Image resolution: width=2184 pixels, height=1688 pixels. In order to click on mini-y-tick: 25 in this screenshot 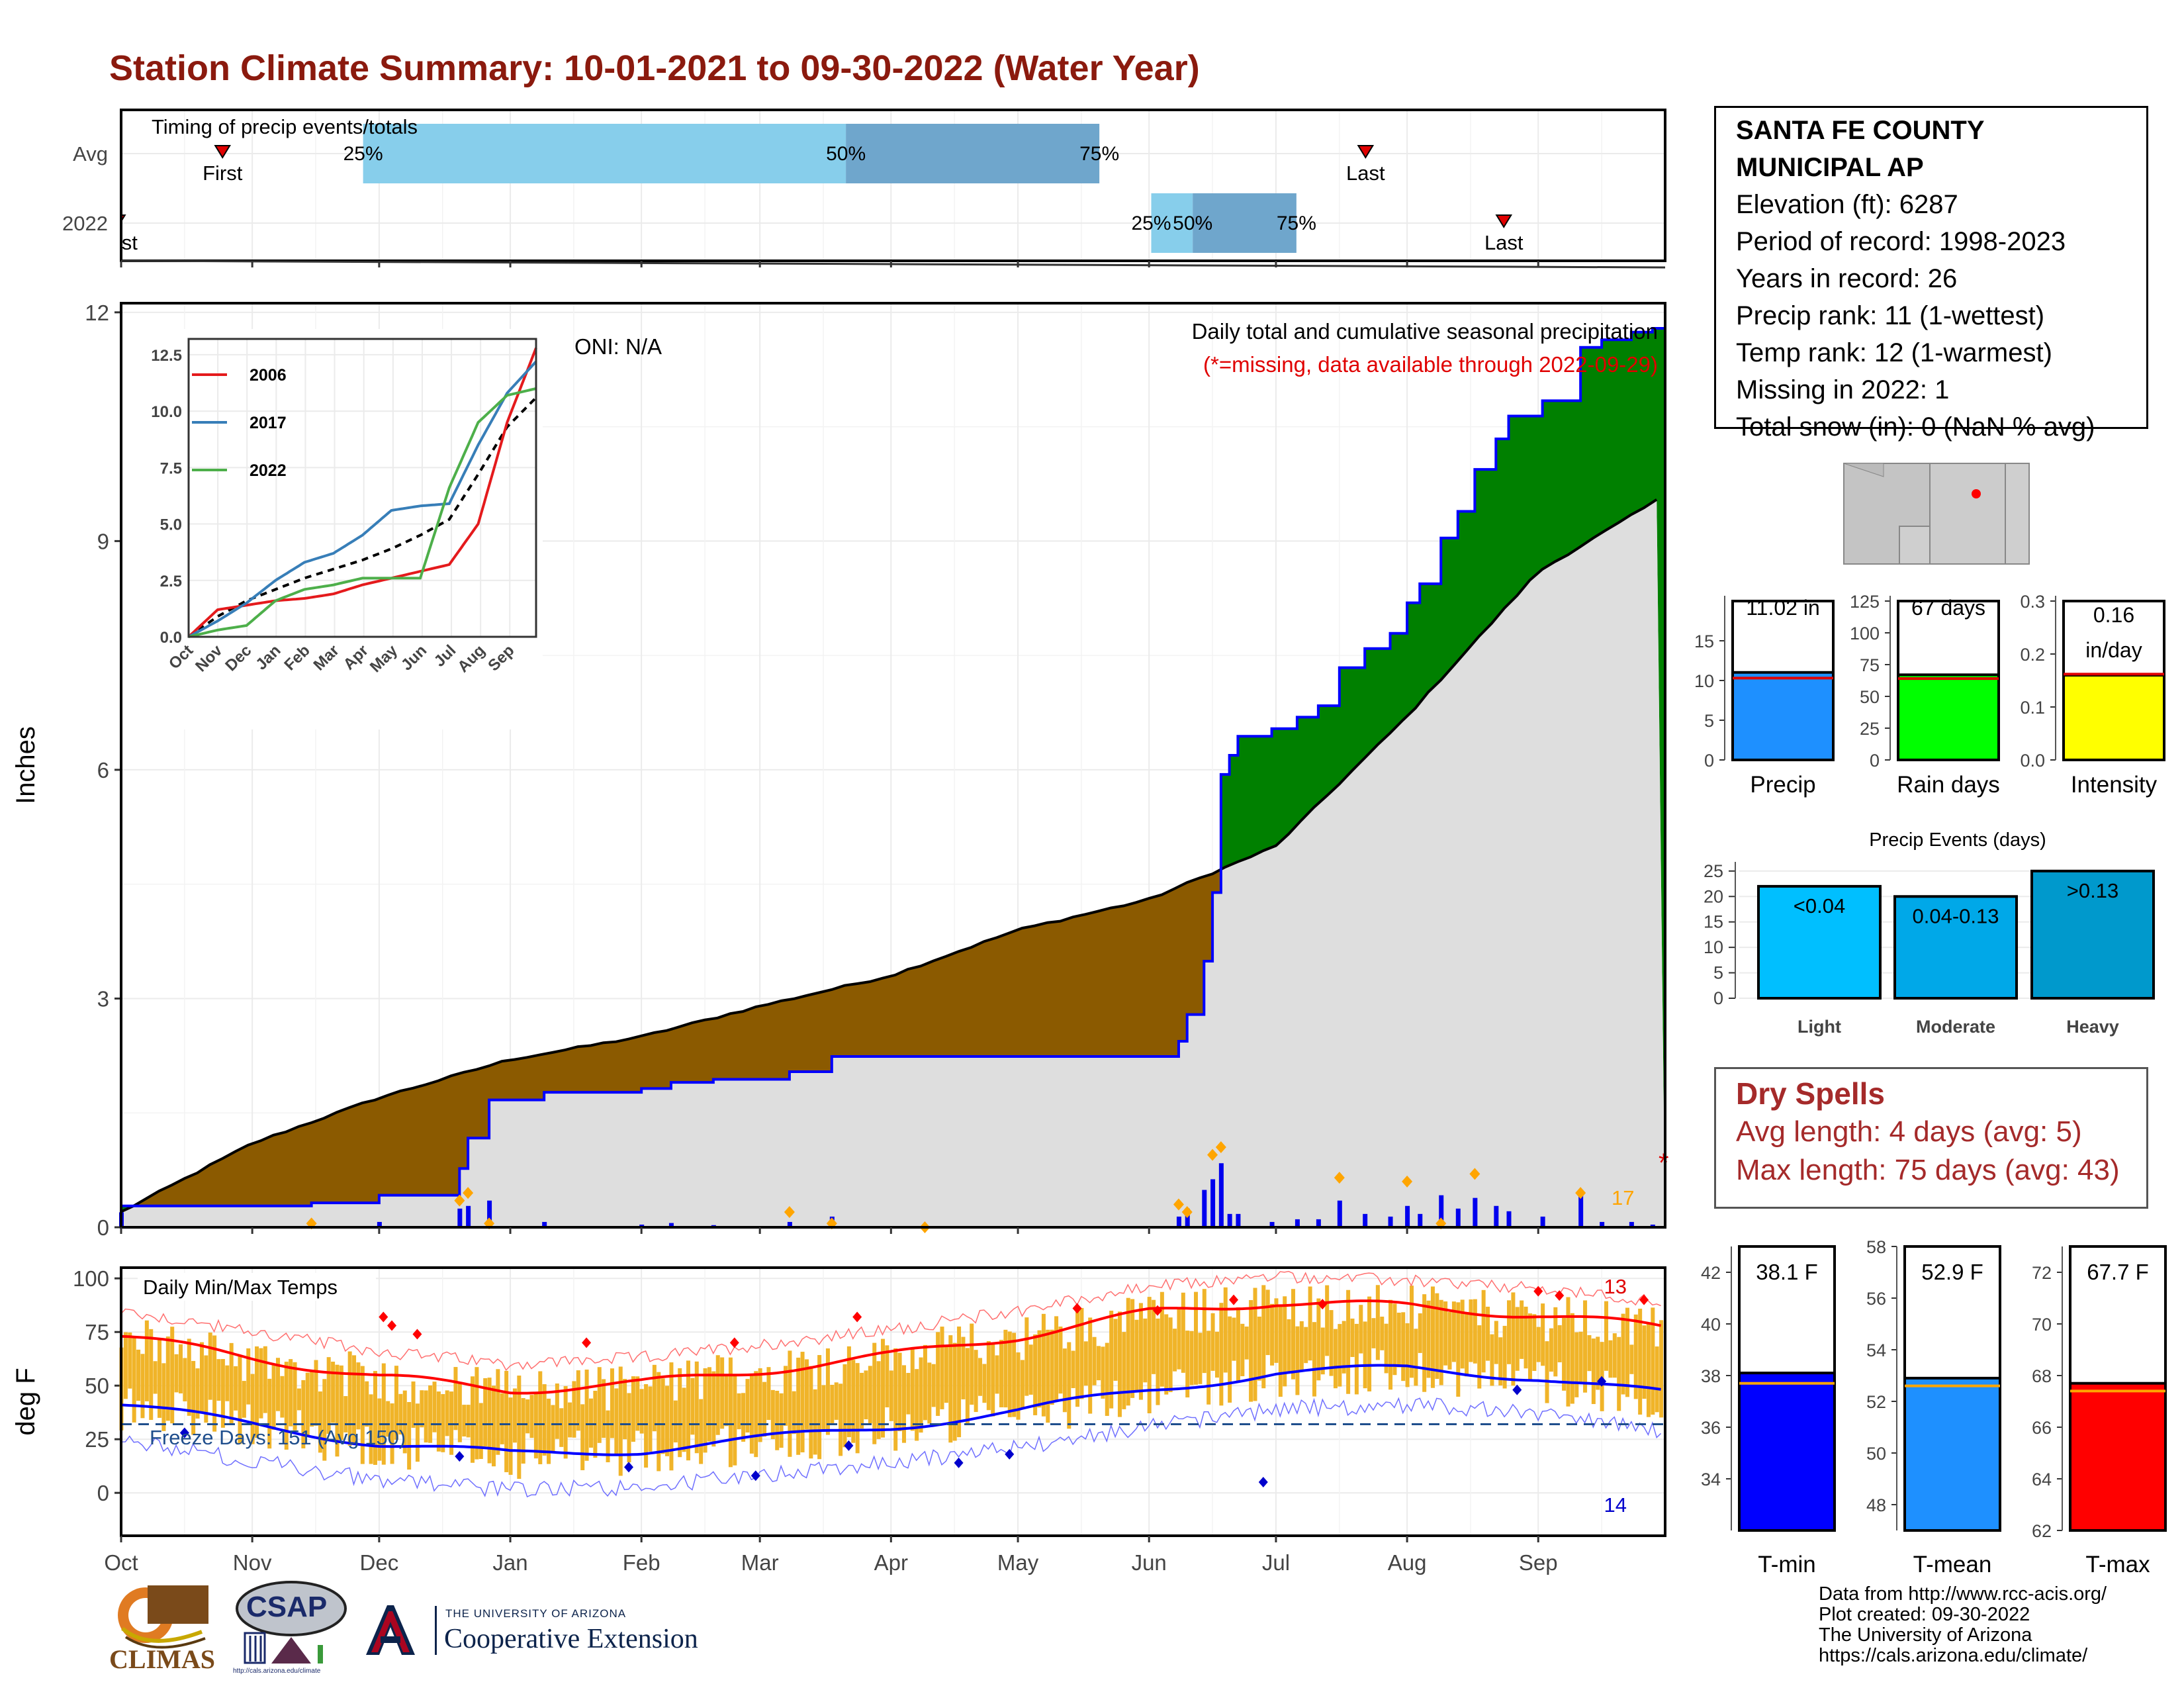, I will do `click(1870, 729)`.